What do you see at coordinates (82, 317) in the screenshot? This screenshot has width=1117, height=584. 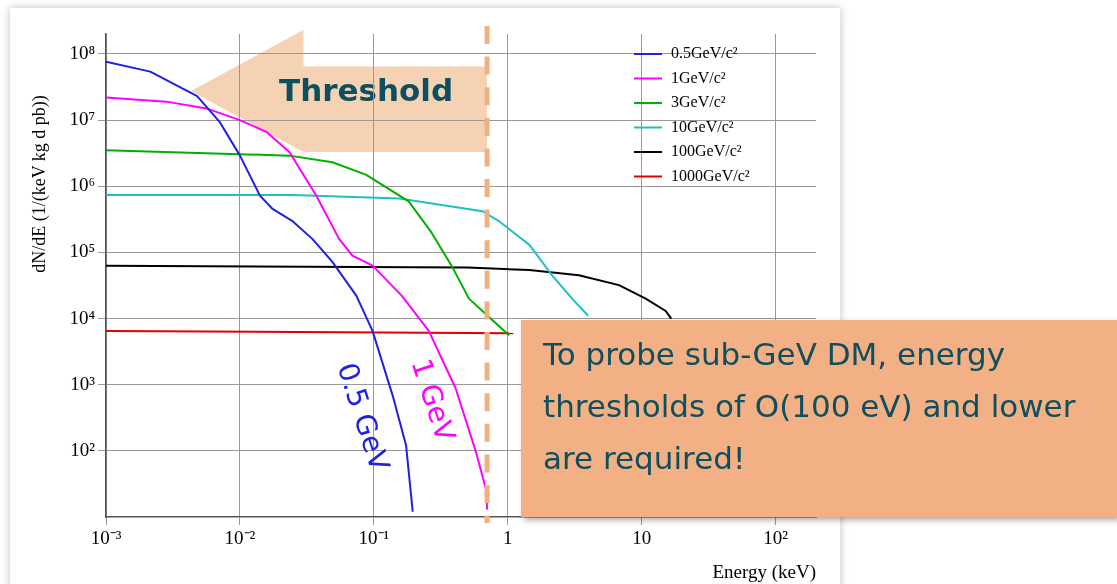 I see `y-tick-label: 10⁴` at bounding box center [82, 317].